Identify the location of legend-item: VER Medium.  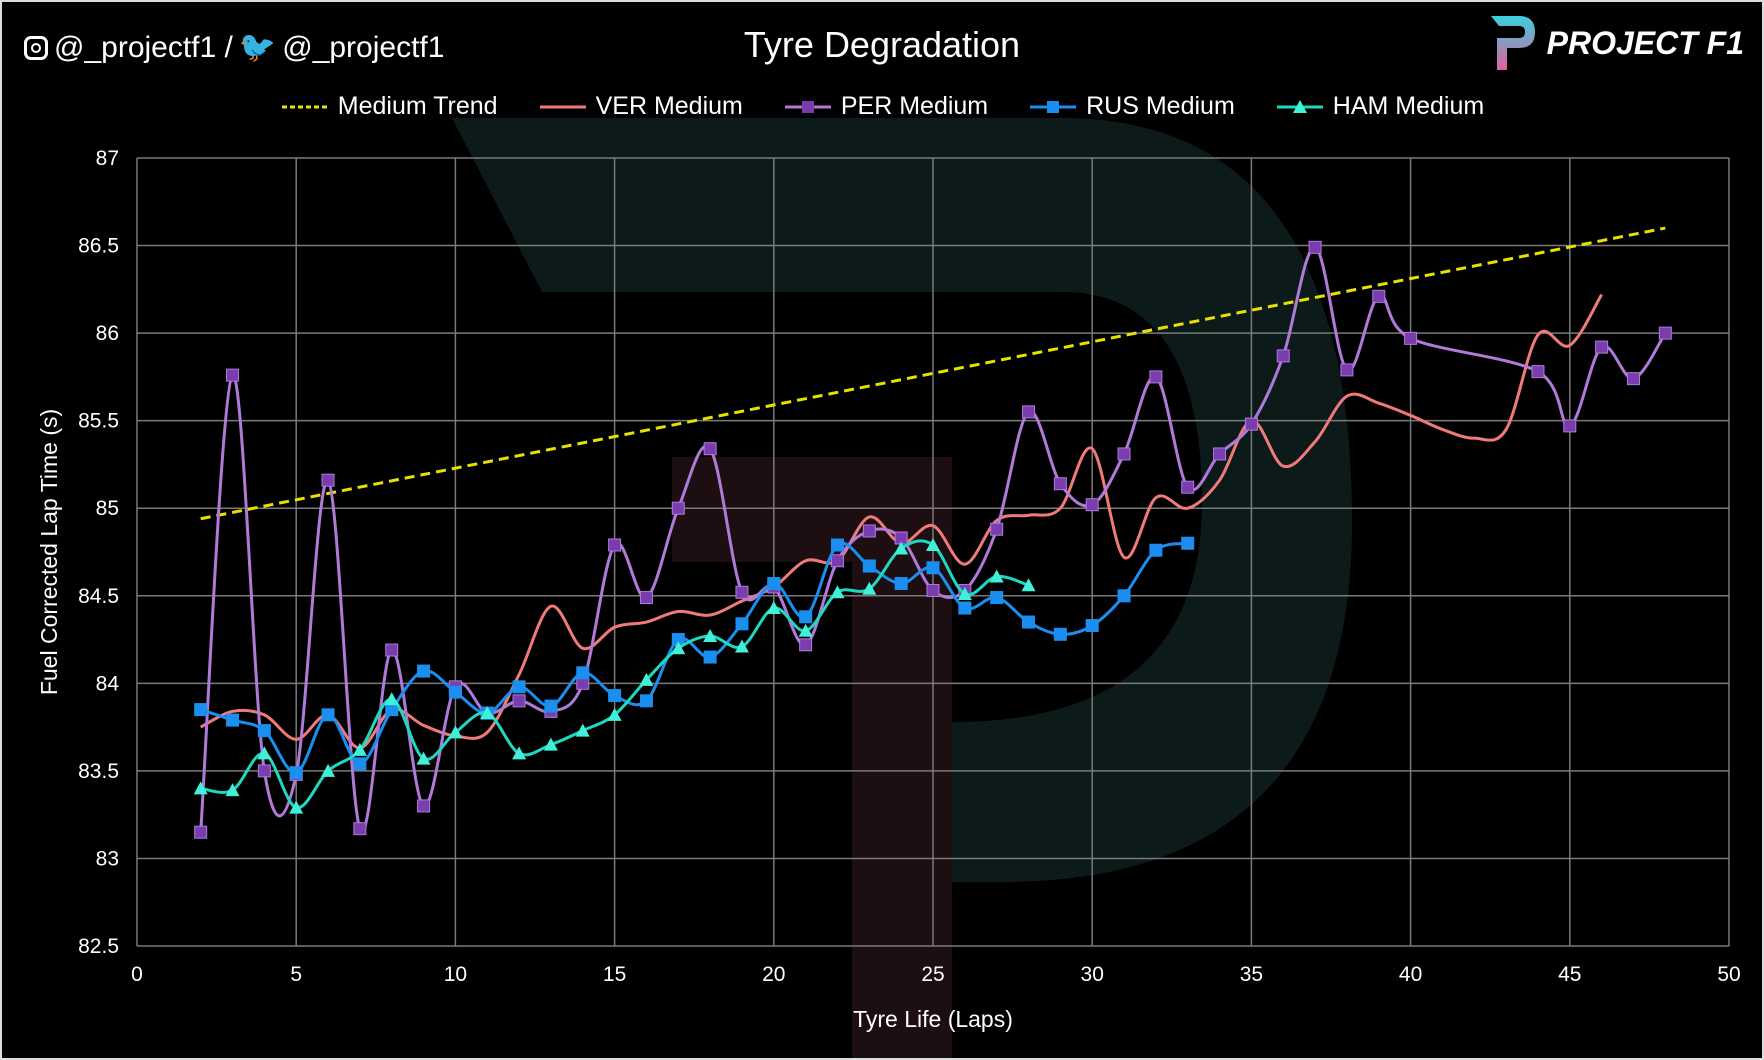
(640, 106).